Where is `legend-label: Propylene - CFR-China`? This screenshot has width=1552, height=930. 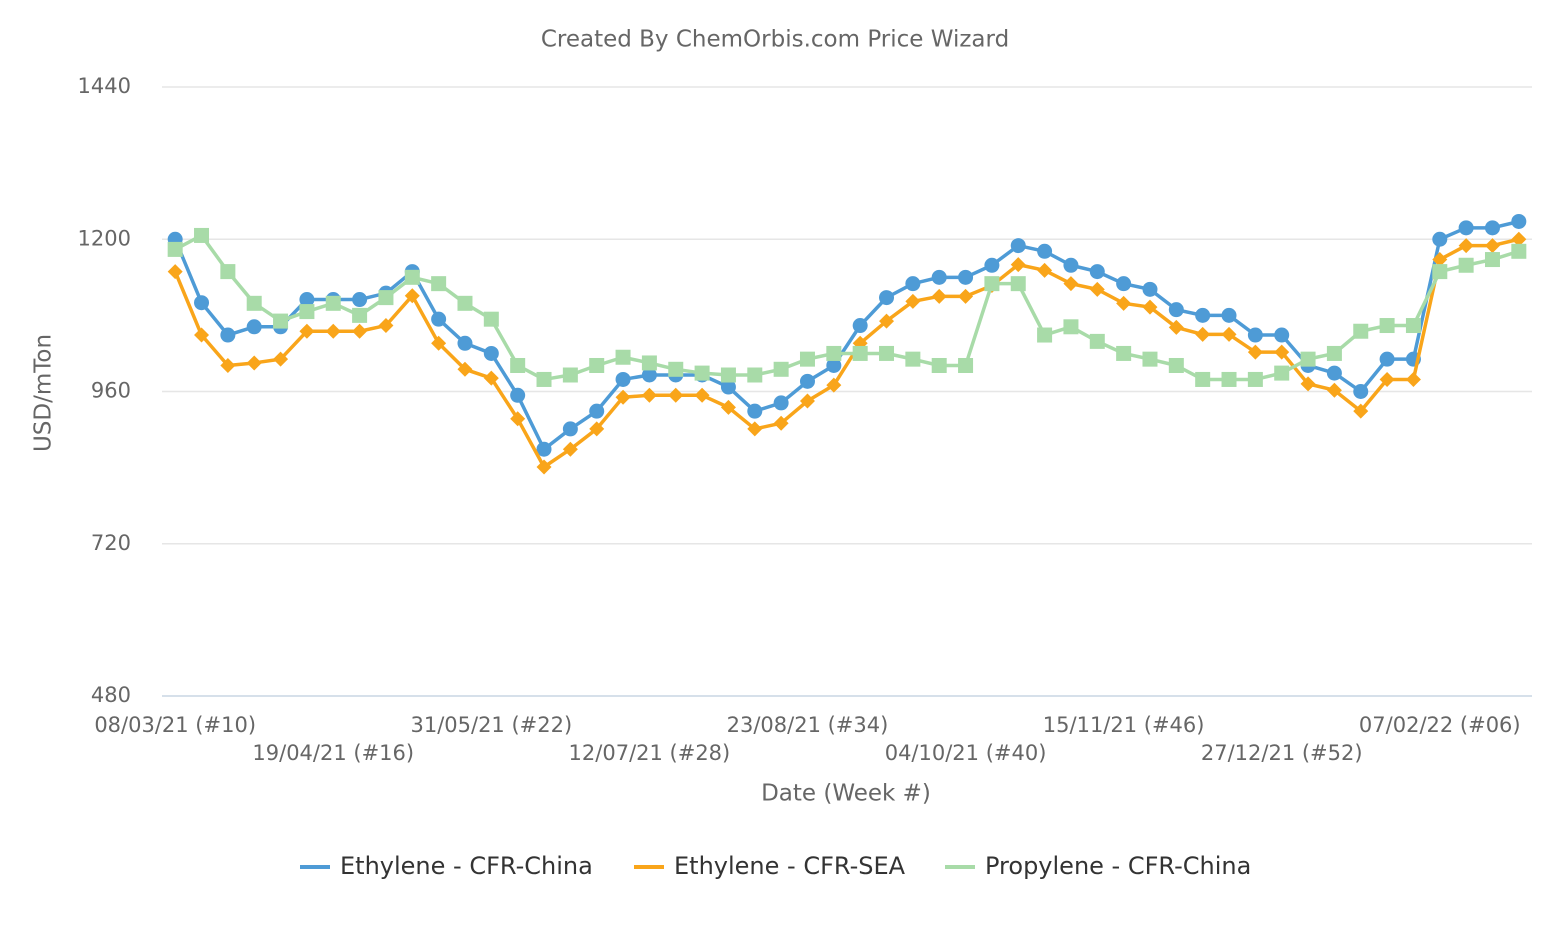 legend-label: Propylene - CFR-China is located at coordinates (1118, 866).